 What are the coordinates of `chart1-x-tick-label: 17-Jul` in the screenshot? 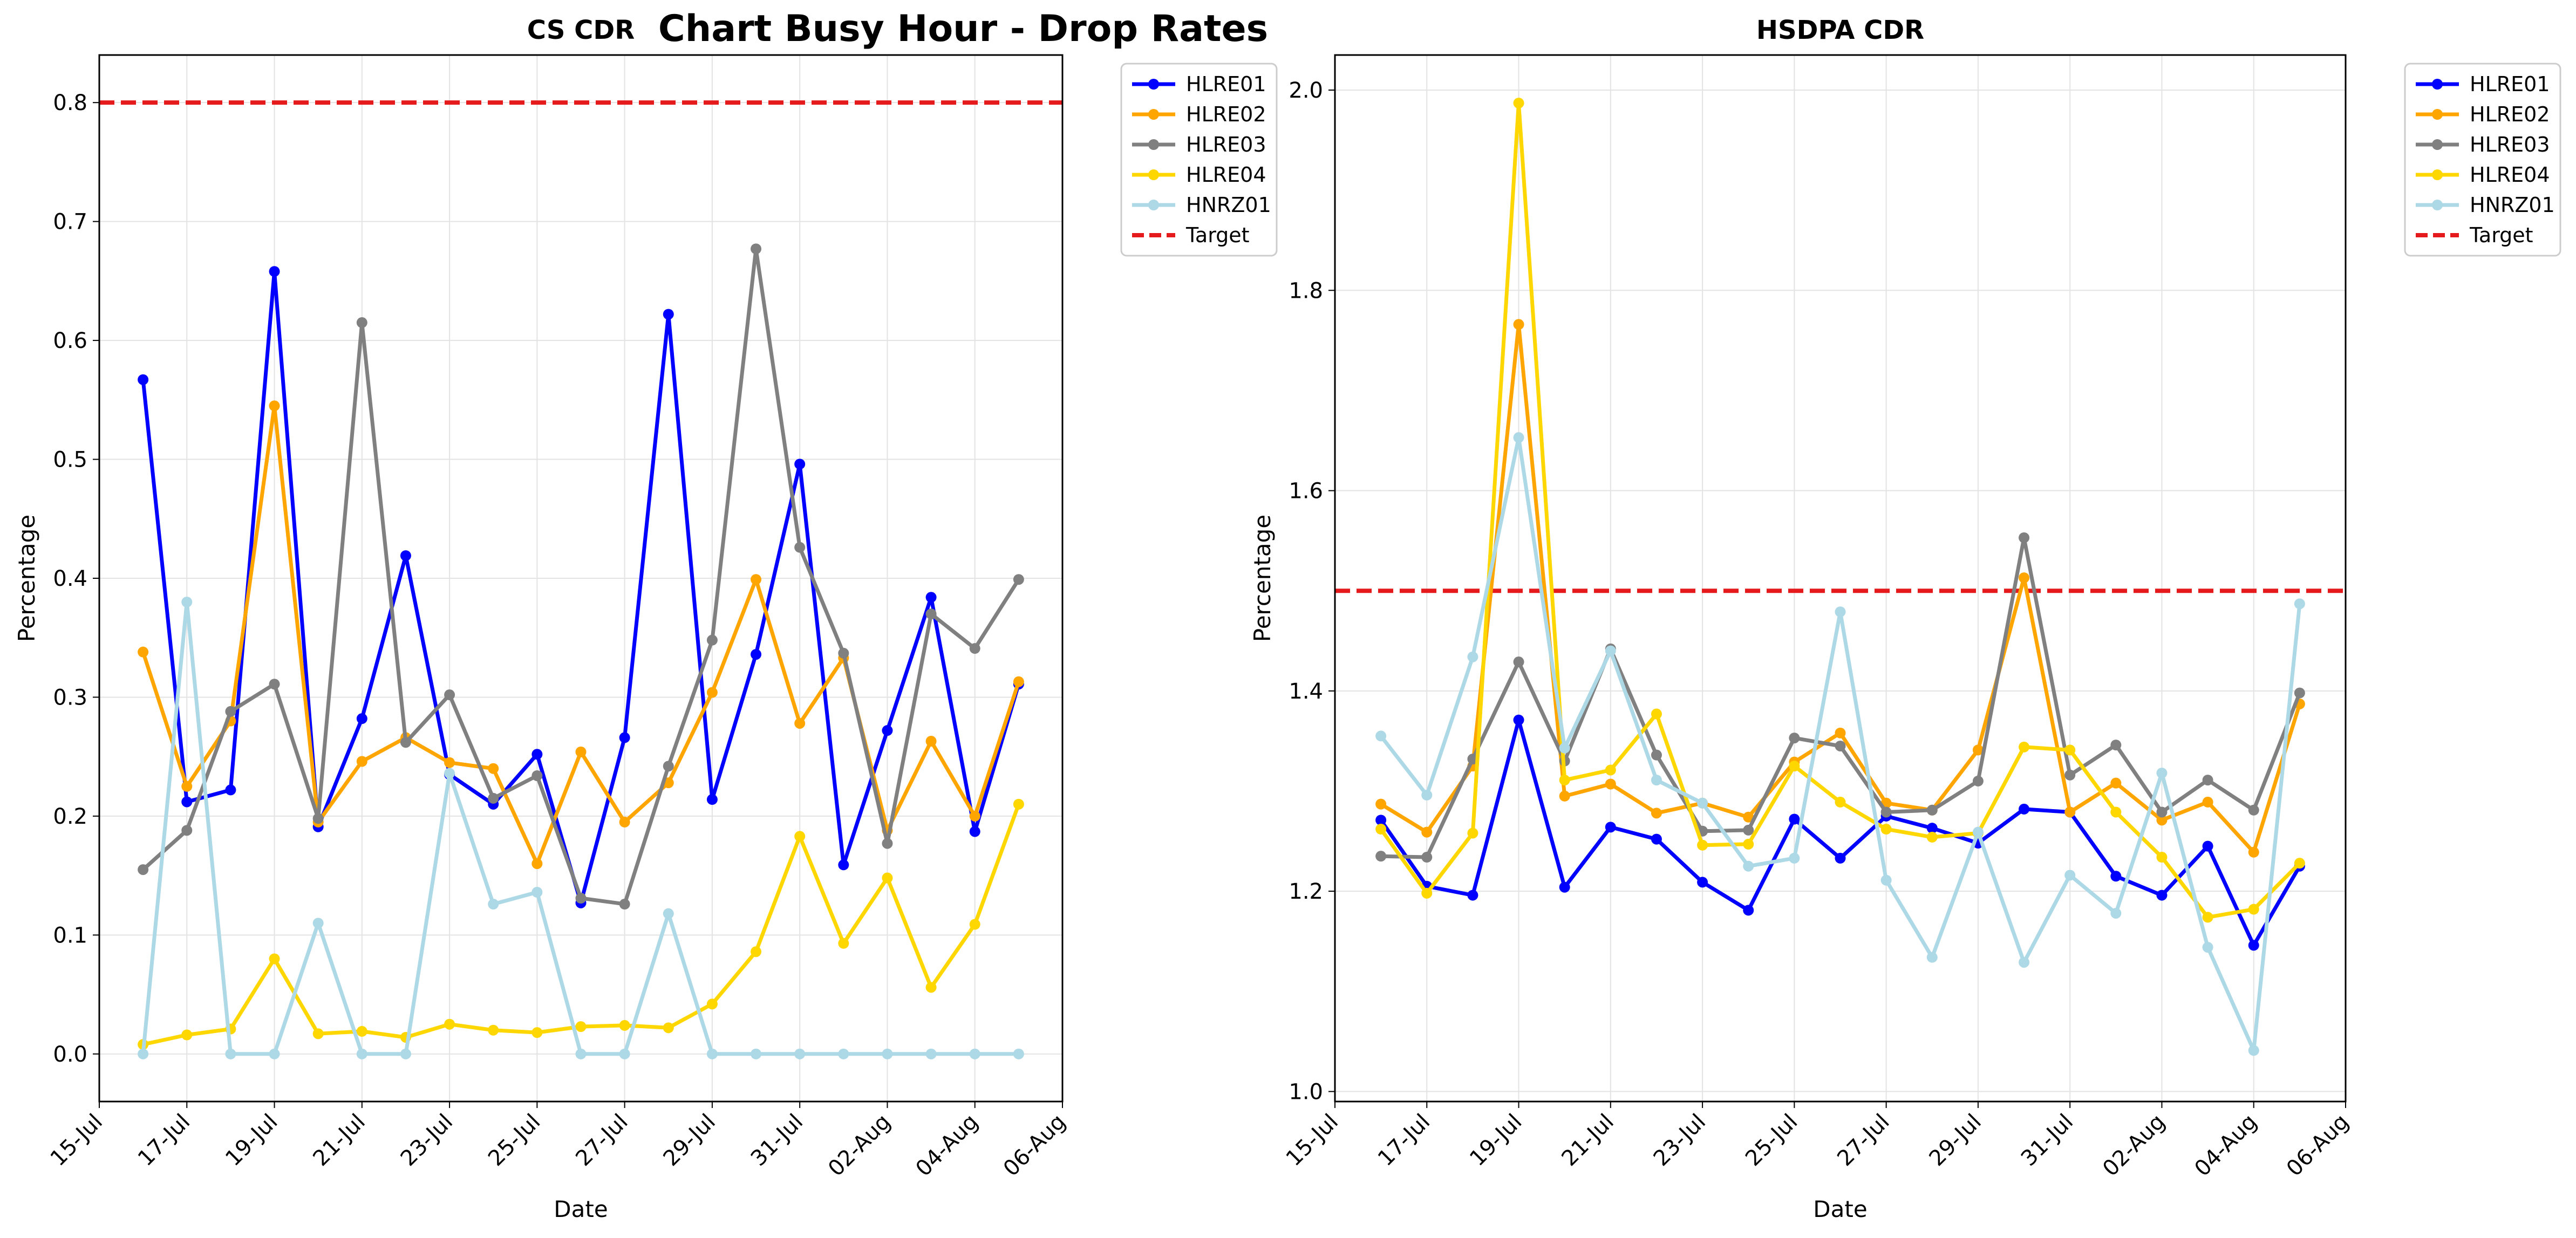 It's located at (164, 1140).